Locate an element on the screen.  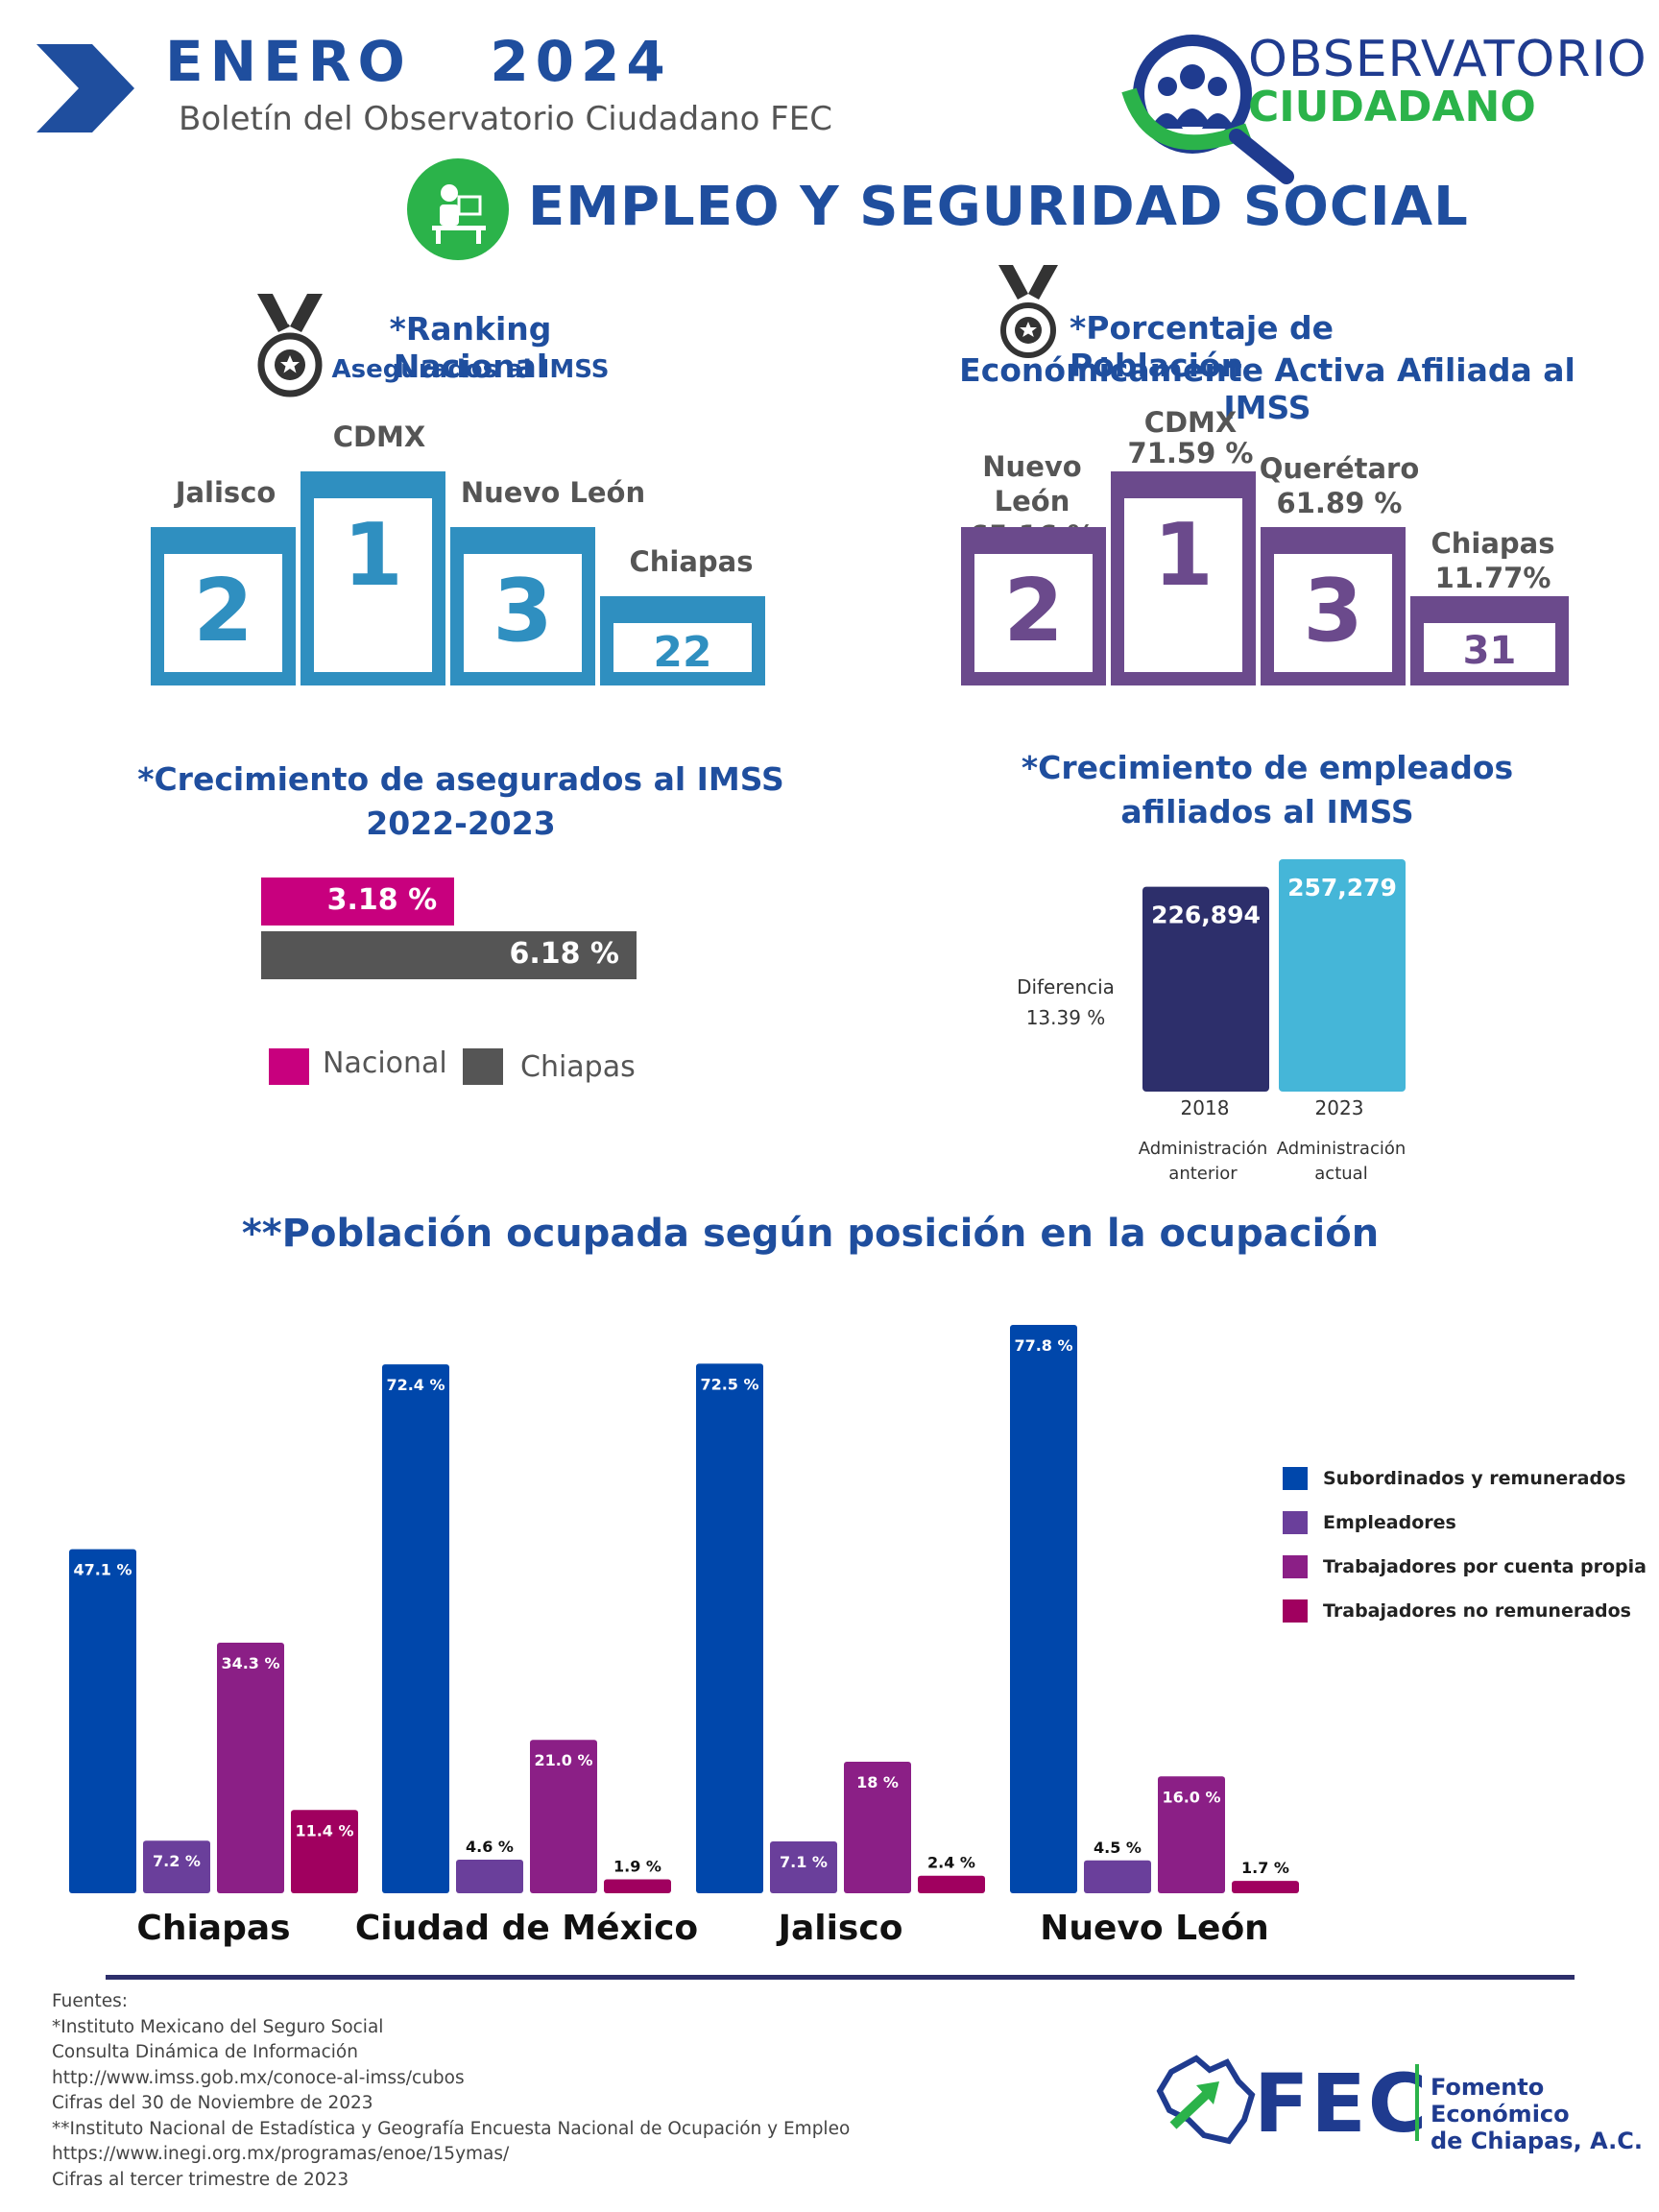
bar-data-label: 21.0 % is located at coordinates (563, 1760).